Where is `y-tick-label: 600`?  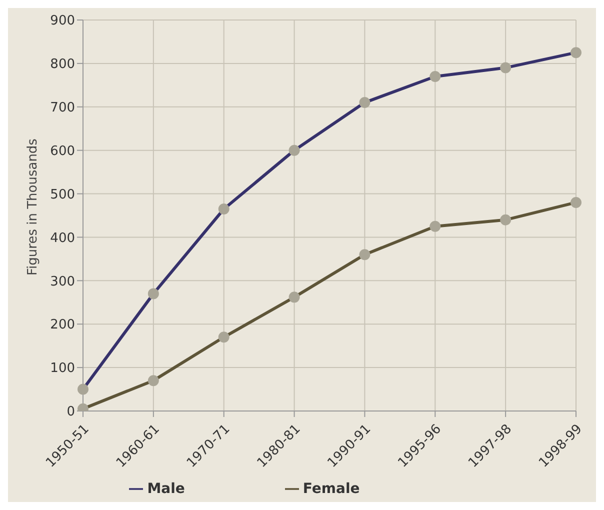
y-tick-label: 600 is located at coordinates (62, 151).